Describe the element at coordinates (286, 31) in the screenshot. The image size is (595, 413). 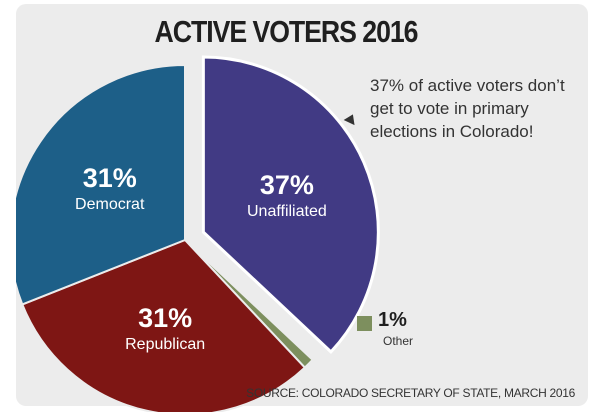
I see `chart-title: ACTIVE VOTERS 2016` at that location.